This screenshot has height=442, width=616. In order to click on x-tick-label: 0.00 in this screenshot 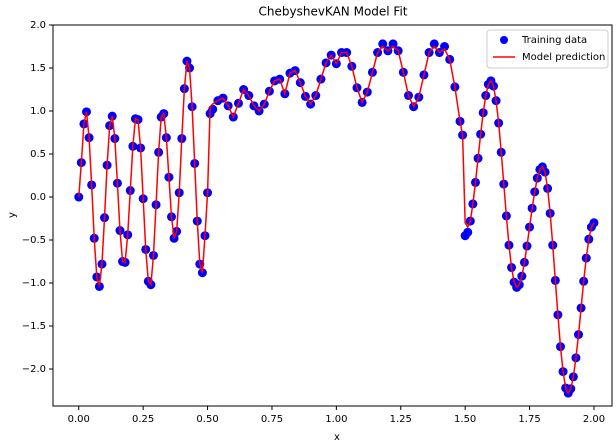, I will do `click(79, 419)`.